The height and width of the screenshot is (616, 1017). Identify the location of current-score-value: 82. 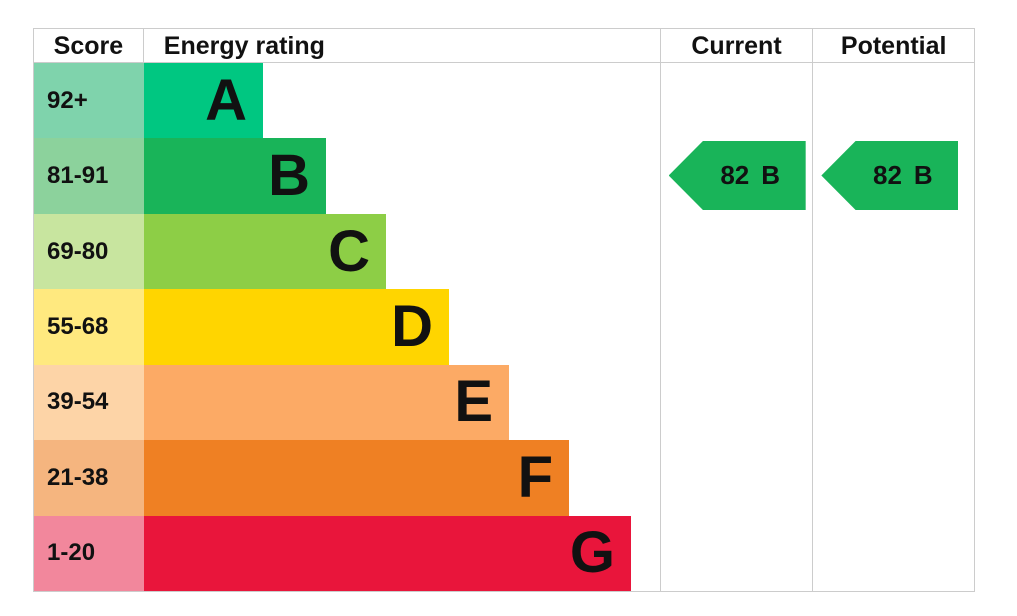
(735, 175).